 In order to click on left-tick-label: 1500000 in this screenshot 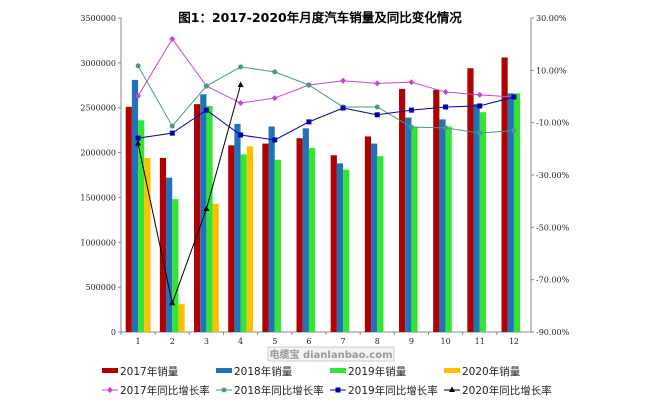, I will do `click(98, 197)`.